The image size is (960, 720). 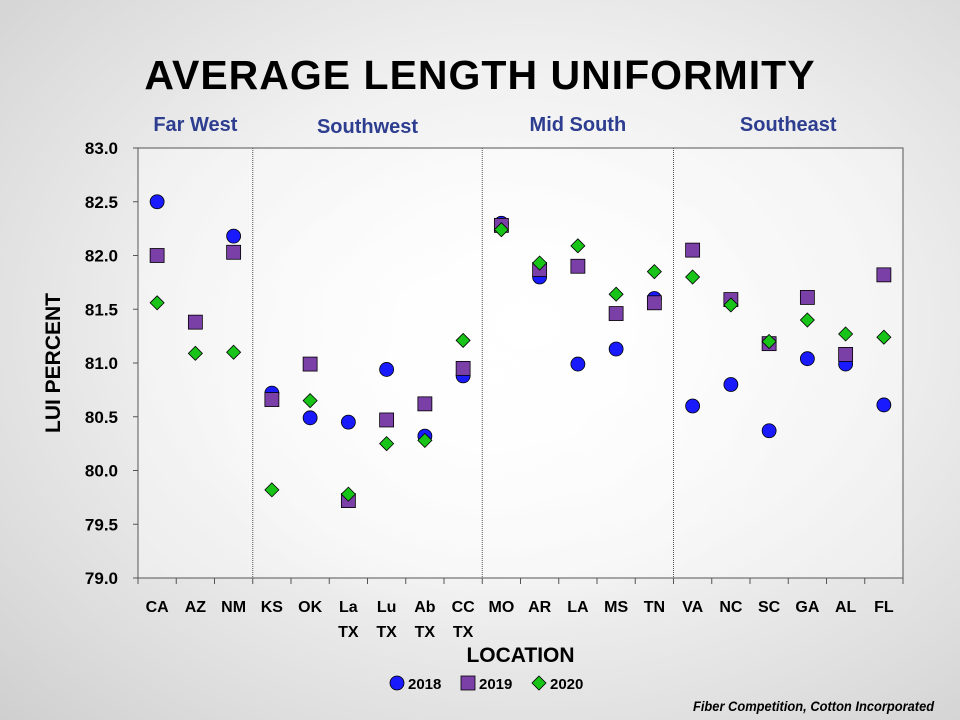 I want to click on legend-marker-2018, so click(x=397, y=683).